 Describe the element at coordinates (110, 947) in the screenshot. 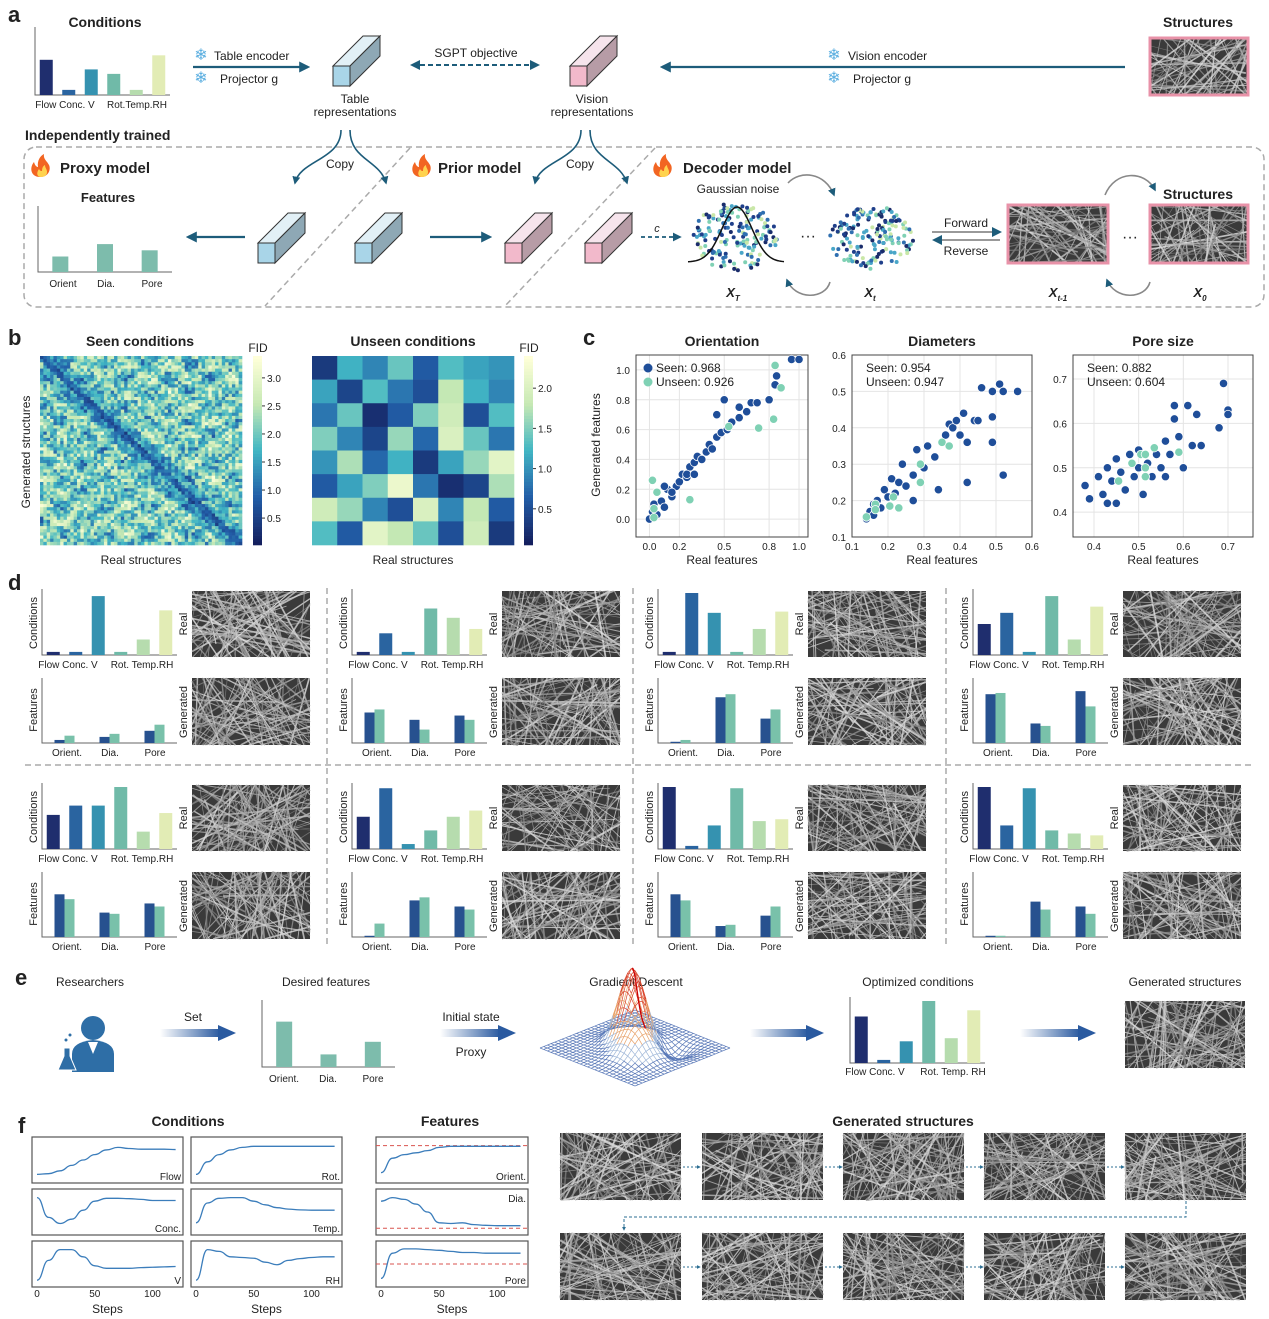

I see `feature-axis-label: Dia.` at that location.